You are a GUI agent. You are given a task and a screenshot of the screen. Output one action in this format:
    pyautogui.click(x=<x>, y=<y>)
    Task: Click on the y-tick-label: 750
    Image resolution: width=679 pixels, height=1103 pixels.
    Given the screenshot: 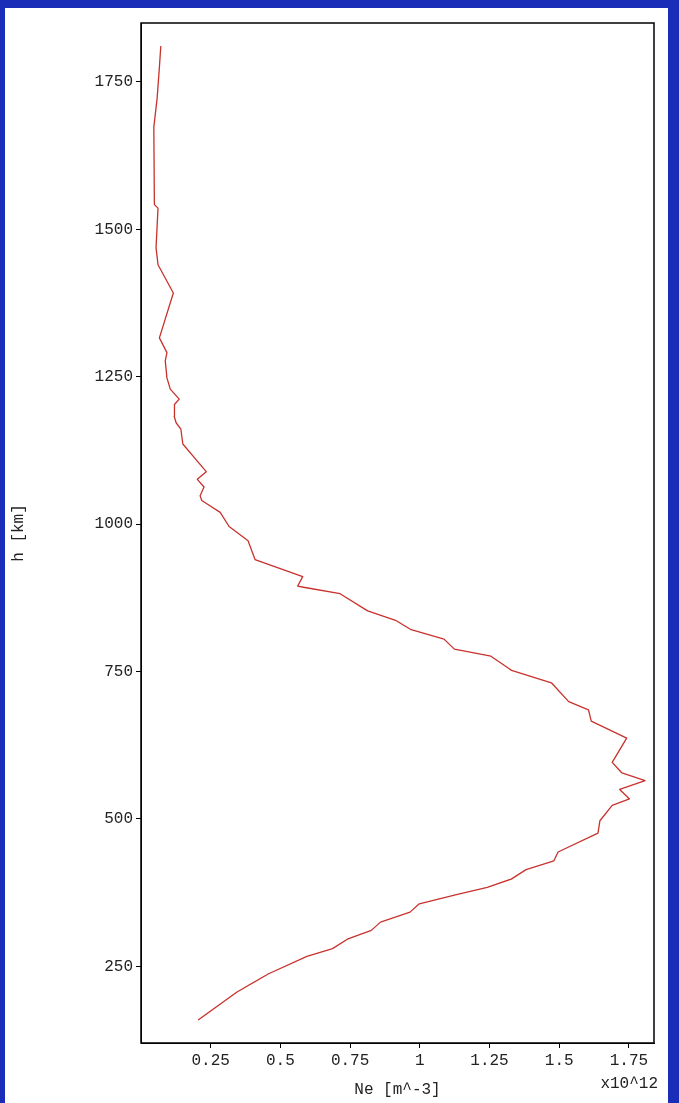 What is the action you would take?
    pyautogui.click(x=118, y=671)
    